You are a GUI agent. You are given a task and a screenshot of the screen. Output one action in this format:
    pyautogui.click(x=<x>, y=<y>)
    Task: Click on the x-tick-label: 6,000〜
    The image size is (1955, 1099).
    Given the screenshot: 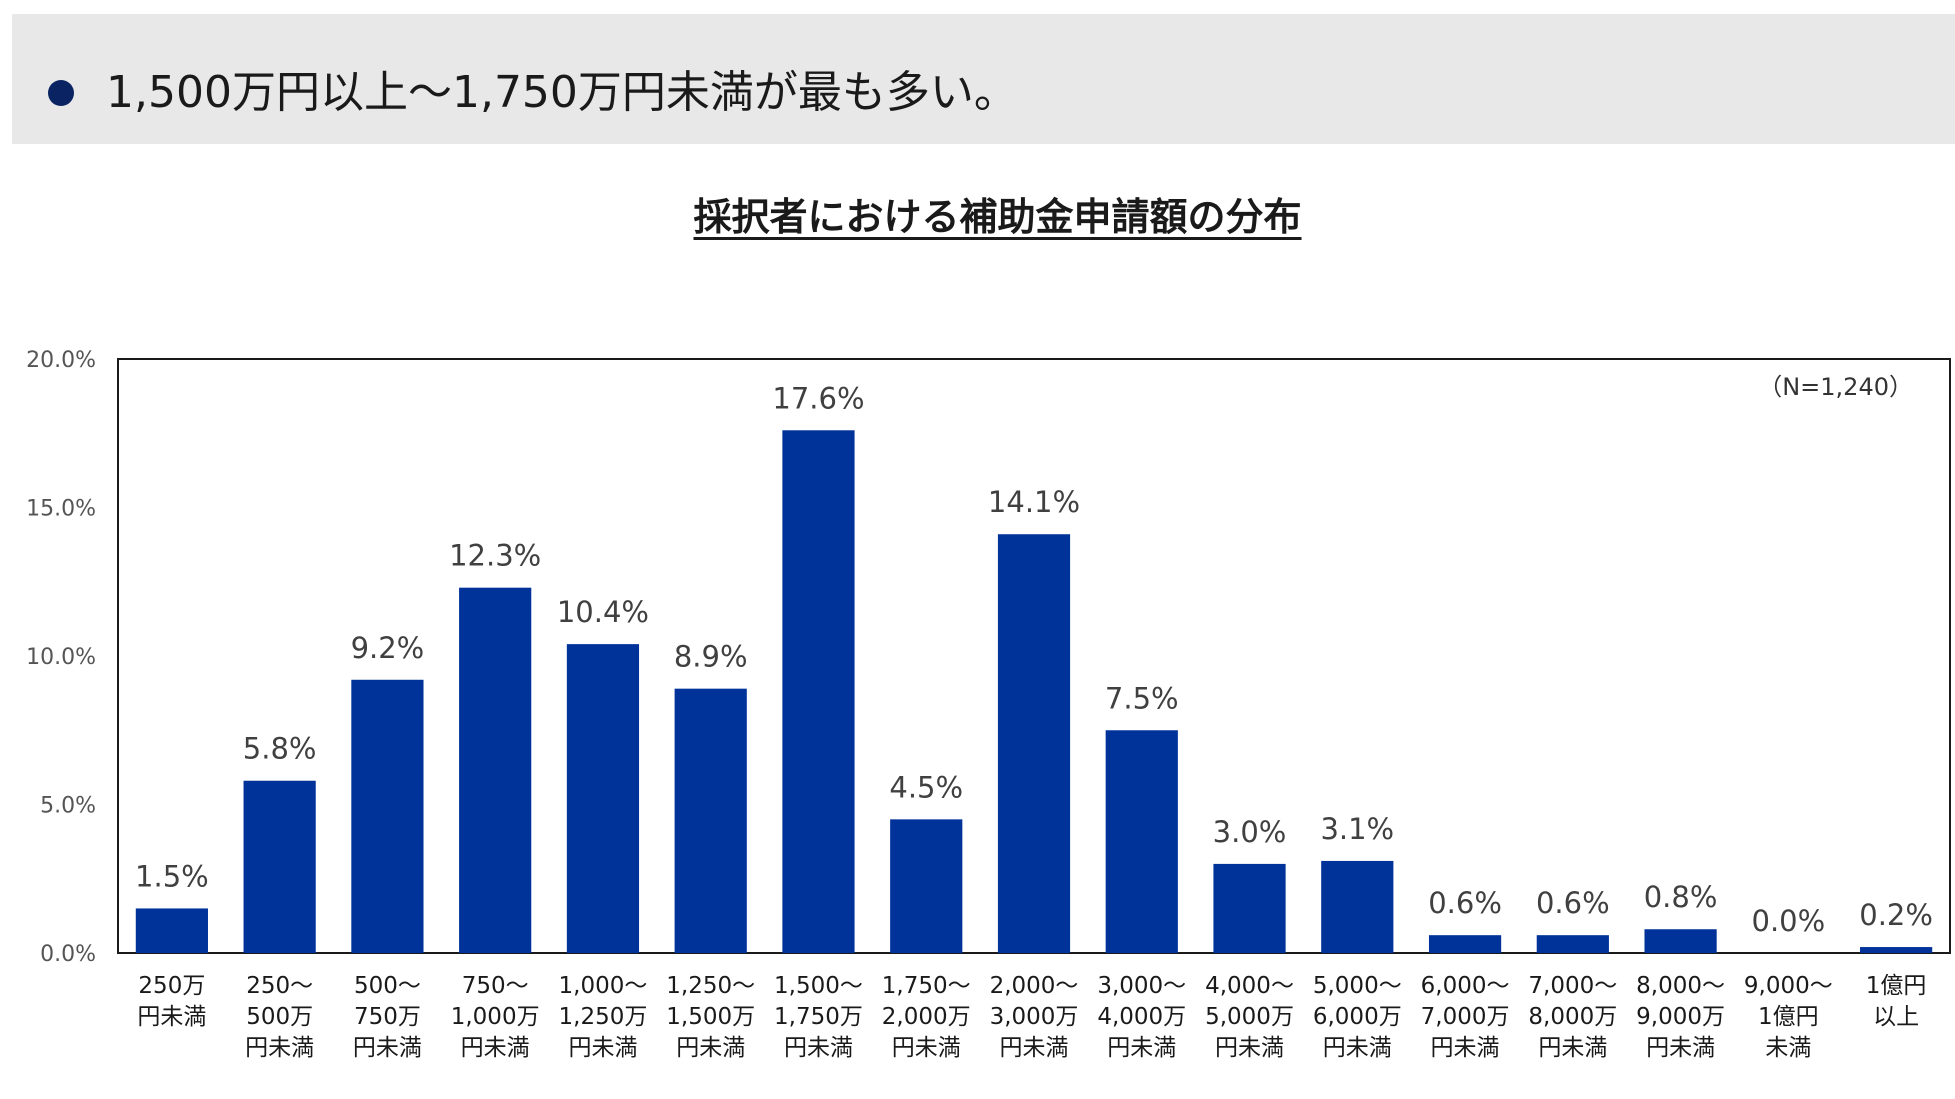 What is the action you would take?
    pyautogui.click(x=1465, y=986)
    